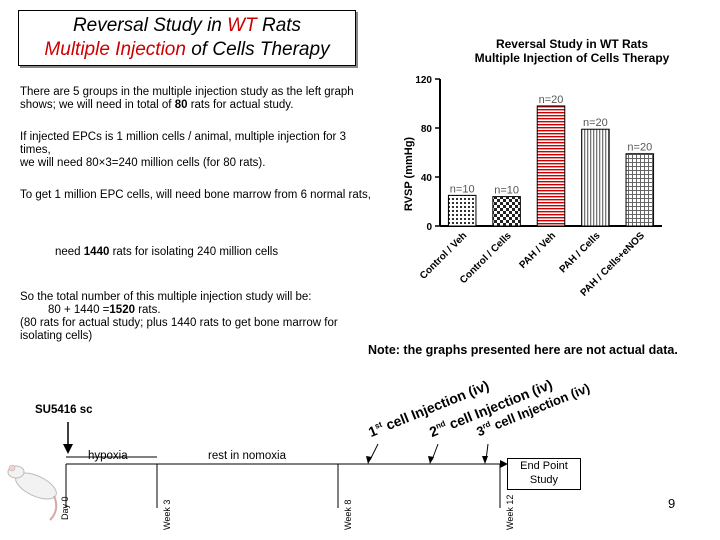  Describe the element at coordinates (68, 449) in the screenshot. I see `sugen-arrow-head` at that location.